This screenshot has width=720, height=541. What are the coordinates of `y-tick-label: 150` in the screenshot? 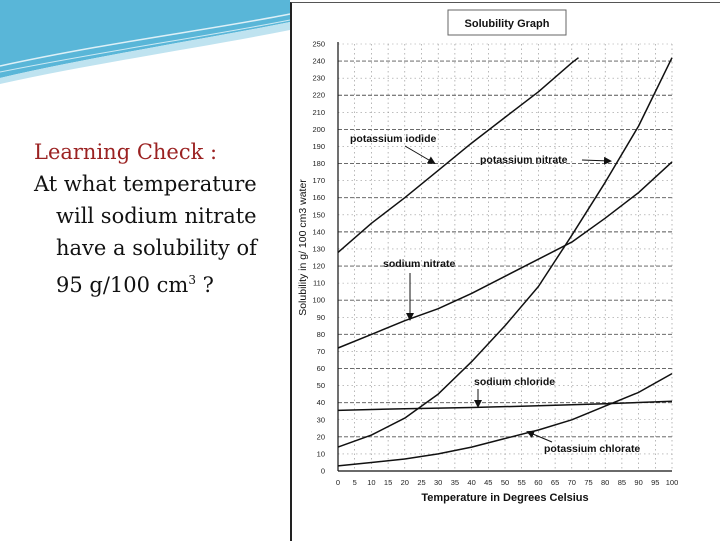 It's located at (318, 214).